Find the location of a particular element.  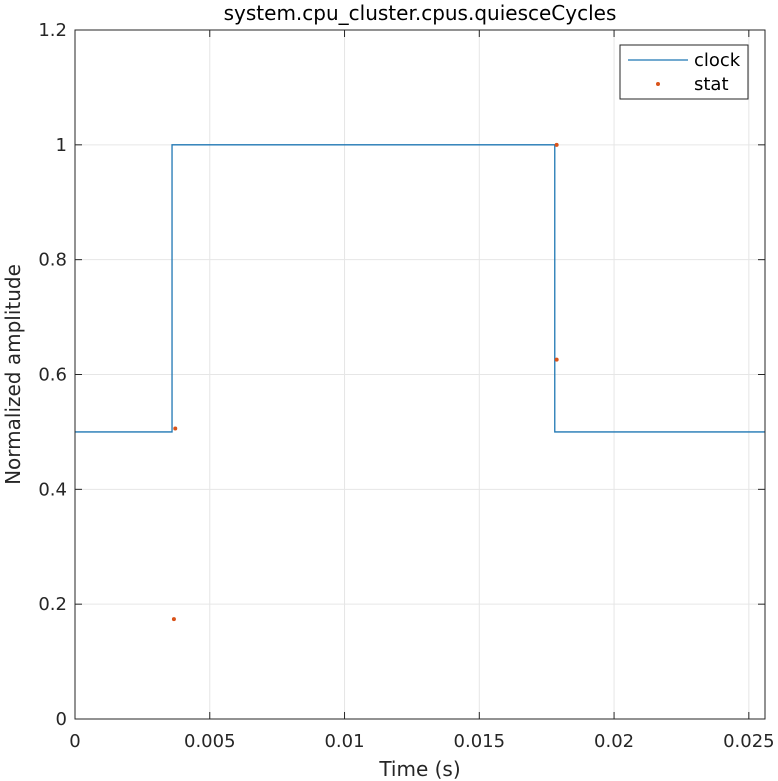

x-tick-label: 0 is located at coordinates (74, 741).